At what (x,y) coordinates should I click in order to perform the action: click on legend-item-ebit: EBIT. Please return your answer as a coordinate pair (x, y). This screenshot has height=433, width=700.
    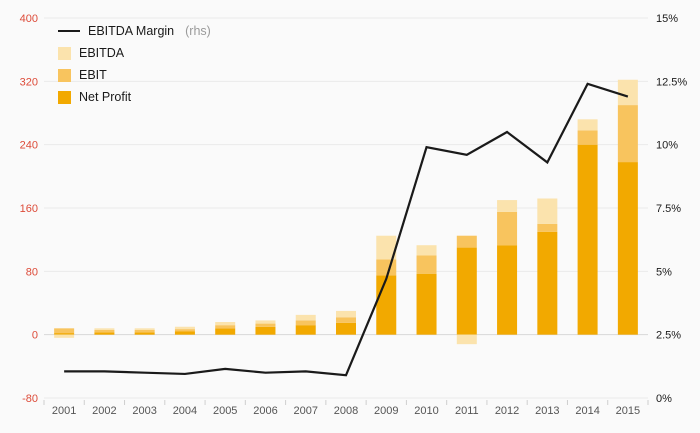
    Looking at the image, I should click on (134, 75).